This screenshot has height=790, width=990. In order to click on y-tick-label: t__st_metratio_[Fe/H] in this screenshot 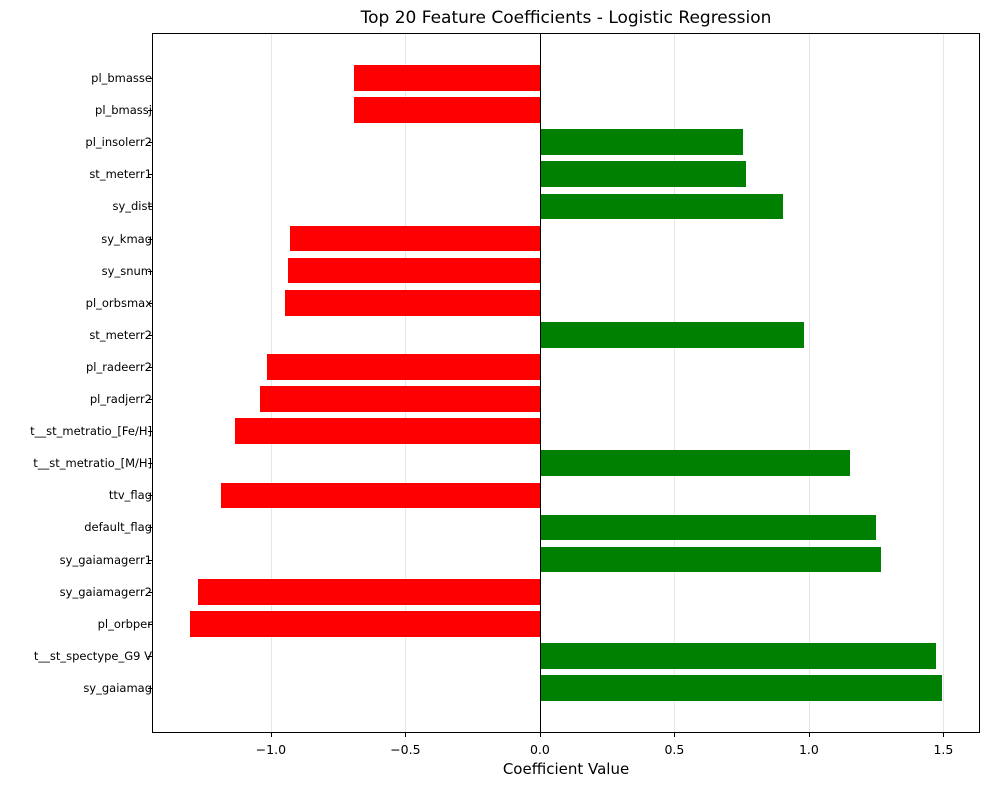, I will do `click(91, 431)`.